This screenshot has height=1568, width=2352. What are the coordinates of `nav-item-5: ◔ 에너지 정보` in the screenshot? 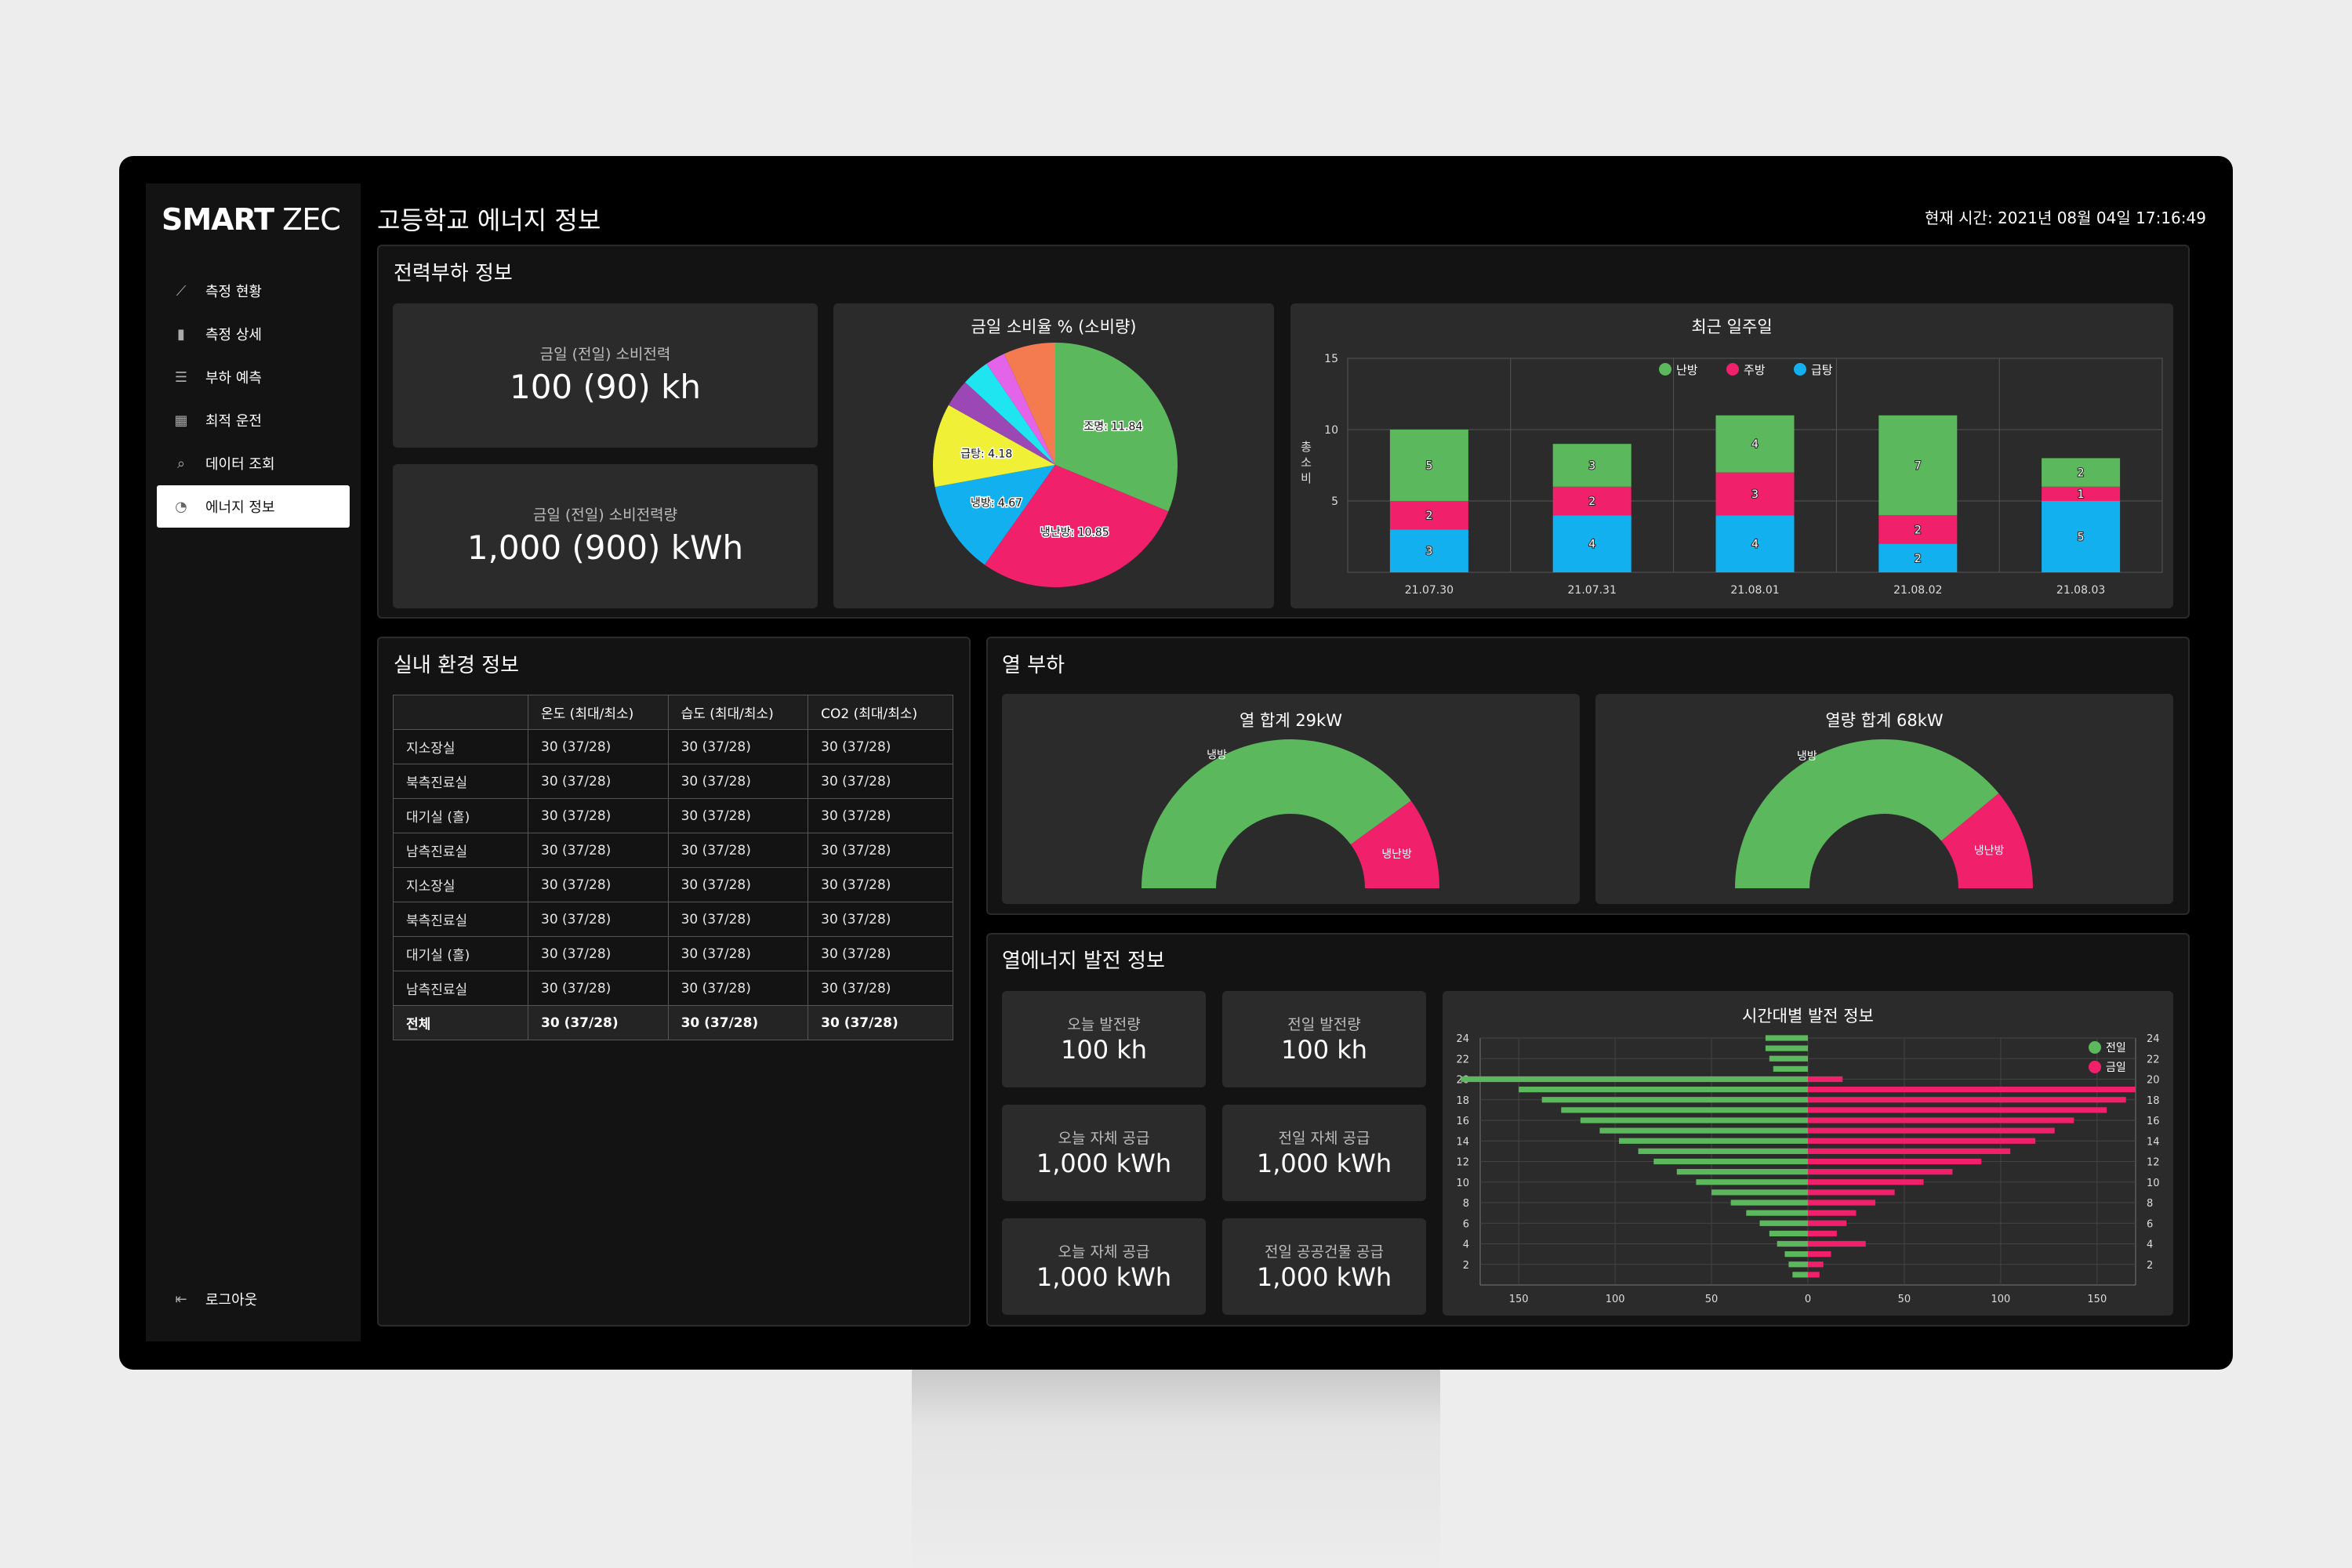 It's located at (253, 506).